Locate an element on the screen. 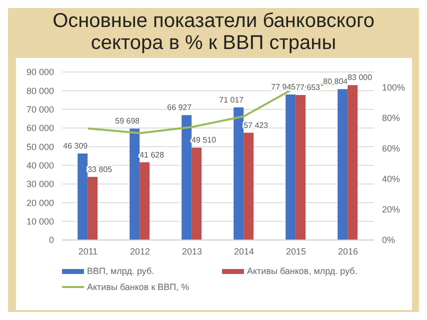  y-tick-label: 10 000 is located at coordinates (40, 221).